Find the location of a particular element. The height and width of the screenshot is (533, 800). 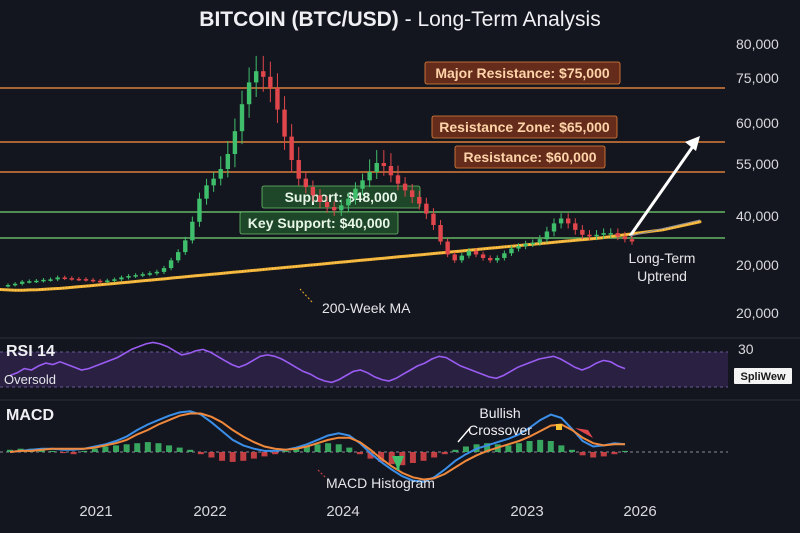

bullish-pointer is located at coordinates (464, 435).